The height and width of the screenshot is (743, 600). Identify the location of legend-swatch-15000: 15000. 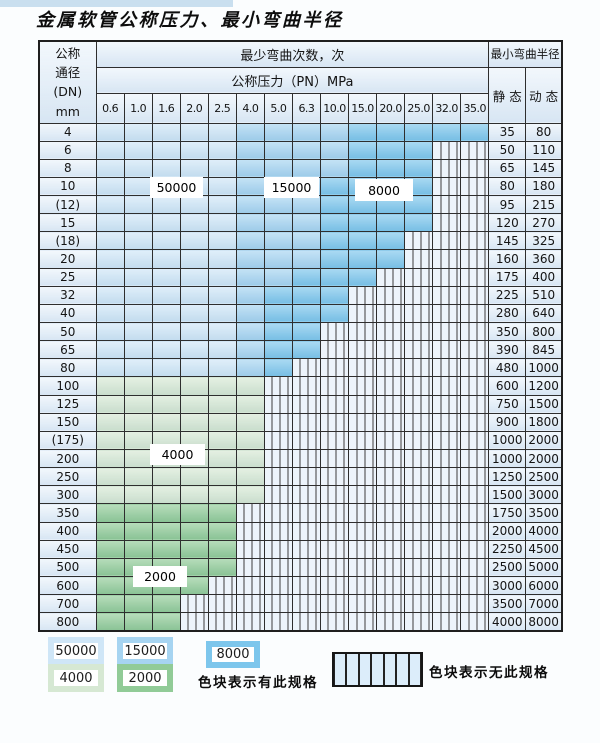
(145, 651).